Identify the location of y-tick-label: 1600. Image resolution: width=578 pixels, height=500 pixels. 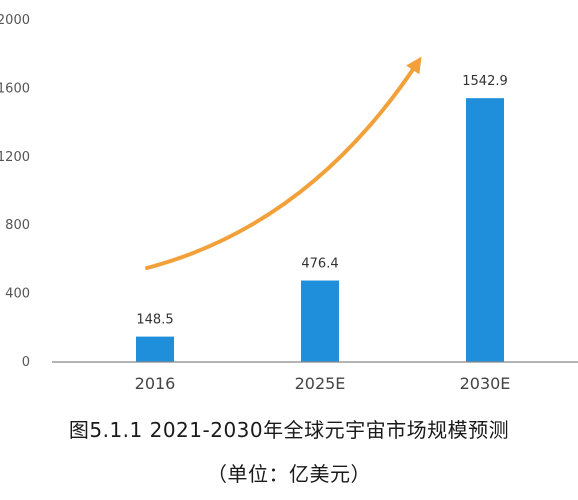
(15, 88).